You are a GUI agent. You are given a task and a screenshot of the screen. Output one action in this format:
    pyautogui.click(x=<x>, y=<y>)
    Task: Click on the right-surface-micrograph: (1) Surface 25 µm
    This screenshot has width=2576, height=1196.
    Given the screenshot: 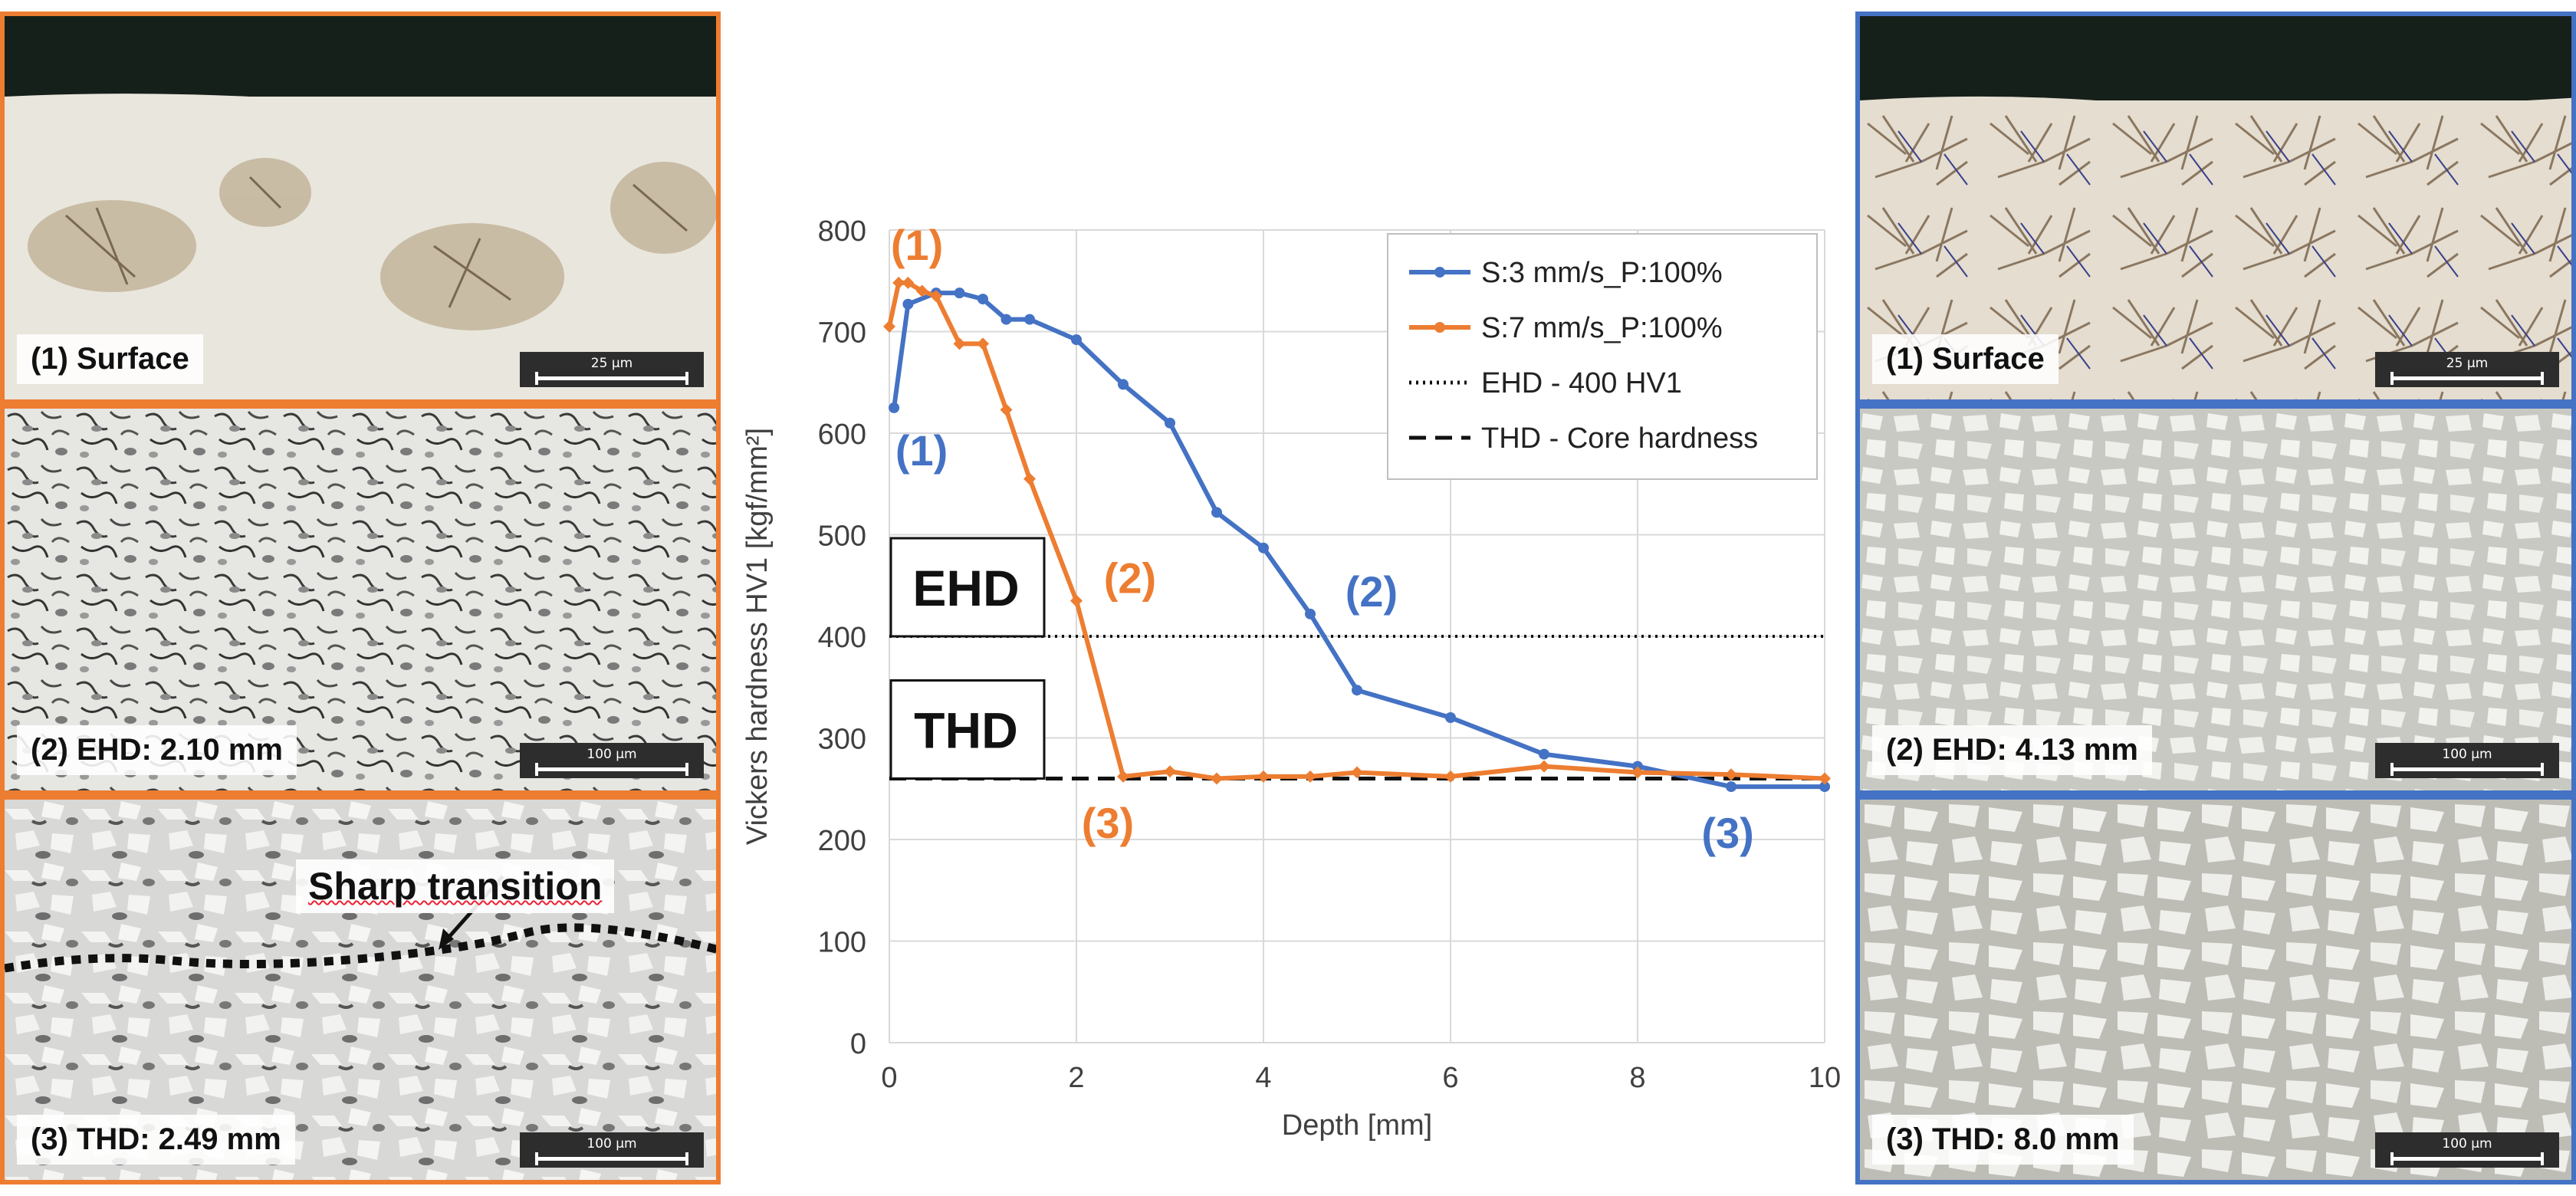 What is the action you would take?
    pyautogui.click(x=2215, y=208)
    